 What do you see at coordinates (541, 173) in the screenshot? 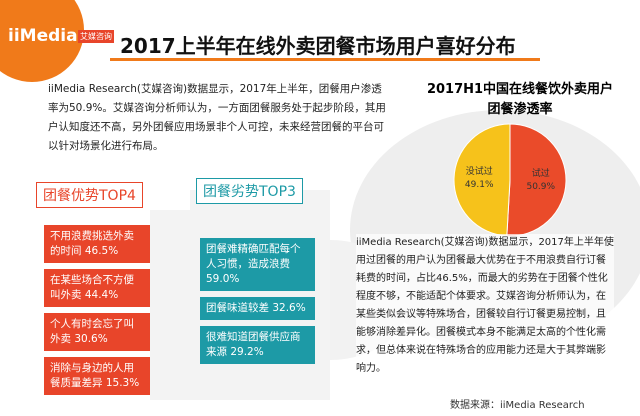
I see `pie-label: 试过` at bounding box center [541, 173].